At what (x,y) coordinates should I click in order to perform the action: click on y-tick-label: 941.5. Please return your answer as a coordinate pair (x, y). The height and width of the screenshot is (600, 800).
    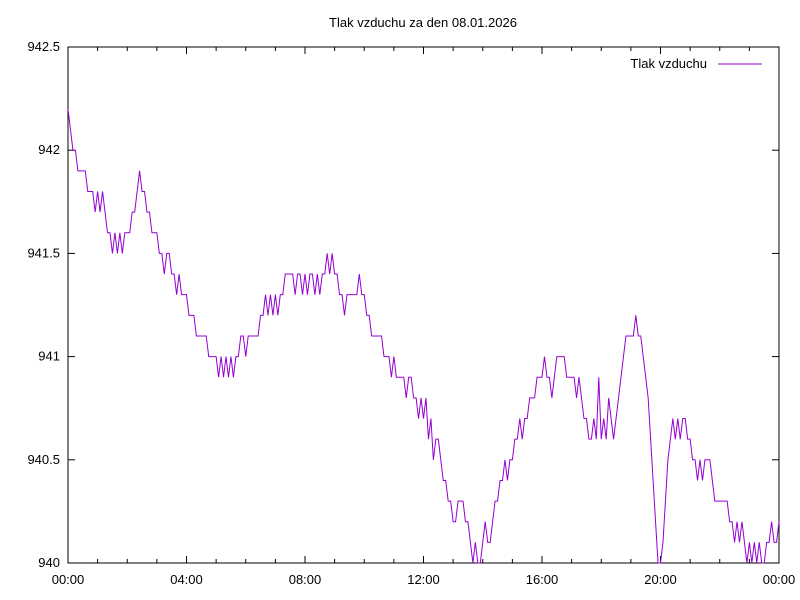
    Looking at the image, I should click on (43, 252).